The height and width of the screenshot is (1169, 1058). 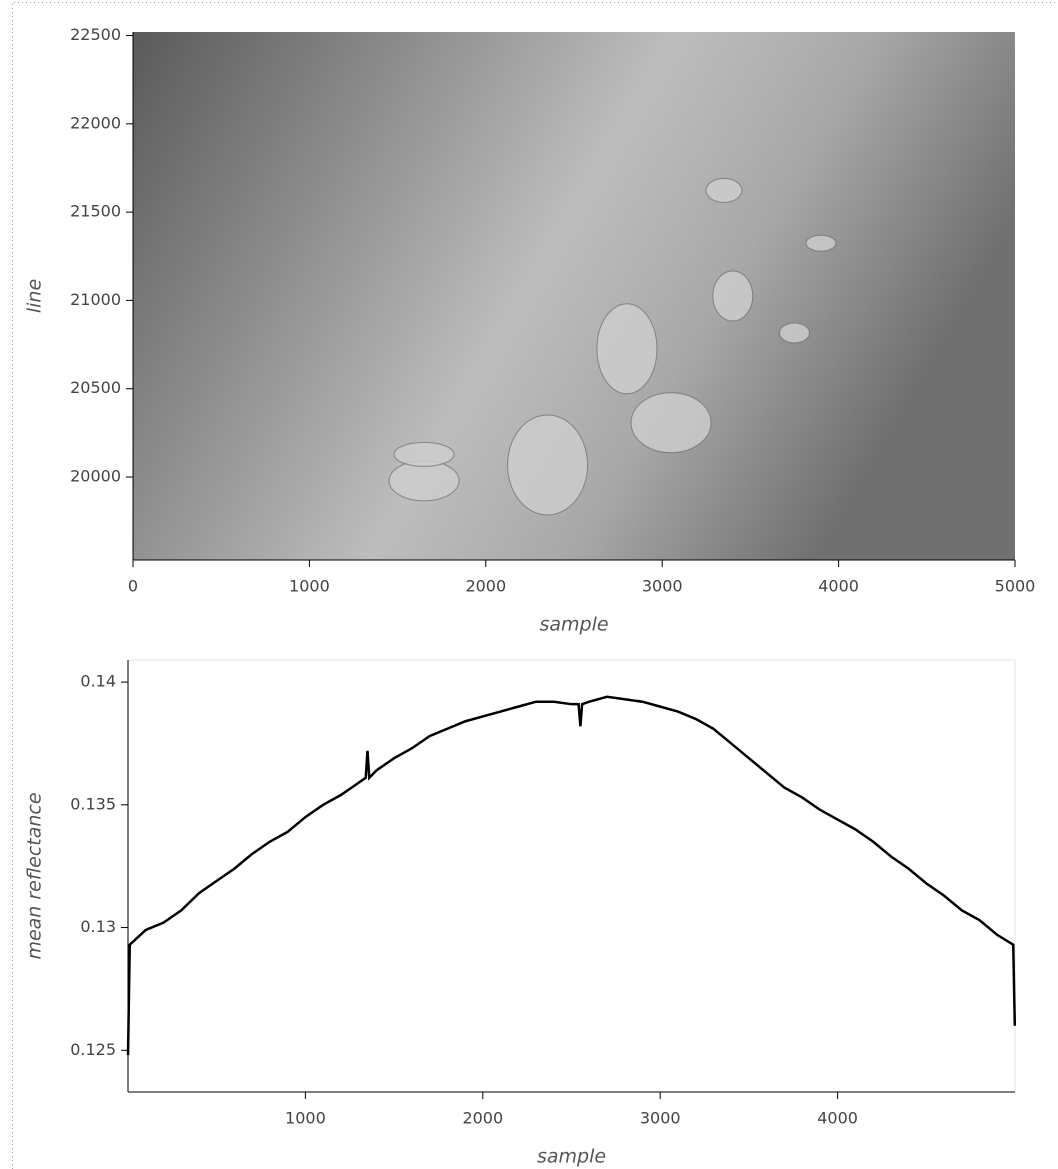 What do you see at coordinates (35, 296) in the screenshot?
I see `y-axis-label: line` at bounding box center [35, 296].